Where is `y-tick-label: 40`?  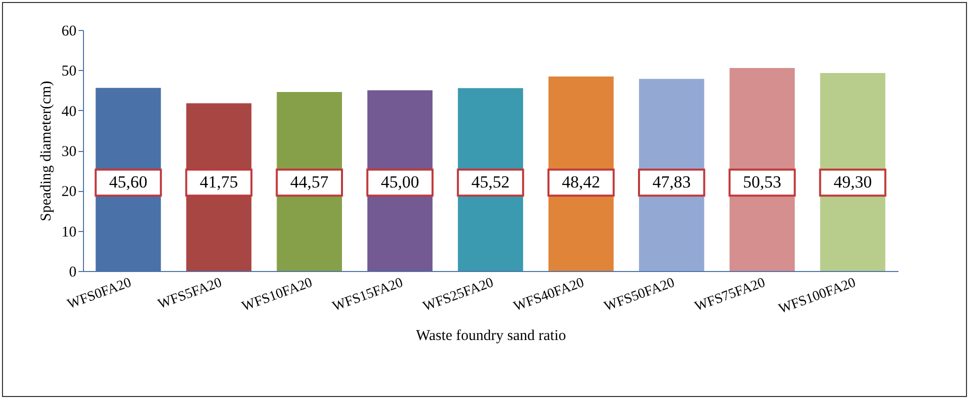 y-tick-label: 40 is located at coordinates (69, 112).